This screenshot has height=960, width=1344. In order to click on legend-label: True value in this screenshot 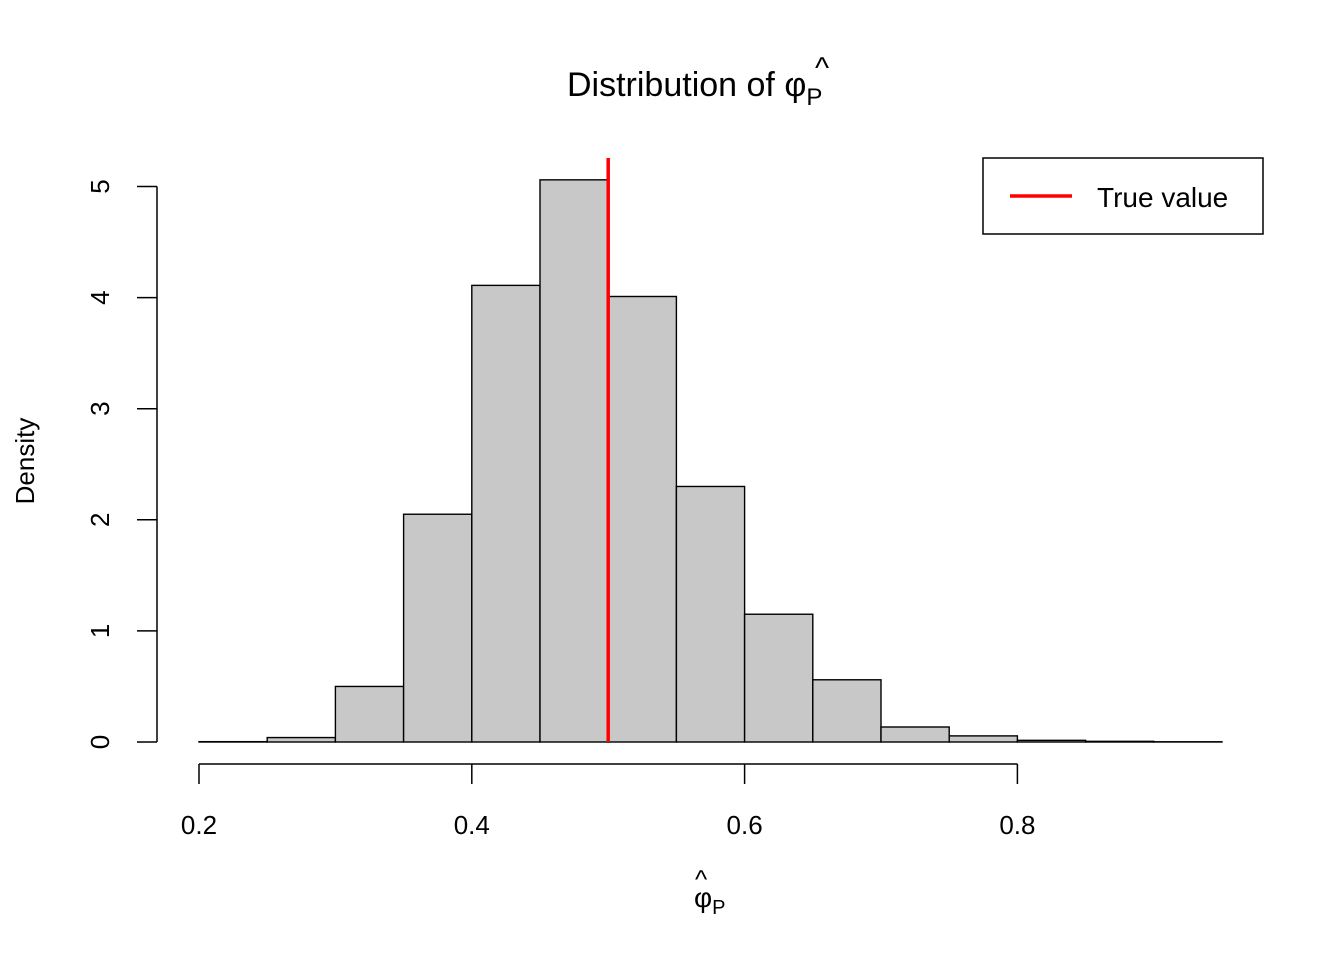, I will do `click(1162, 197)`.